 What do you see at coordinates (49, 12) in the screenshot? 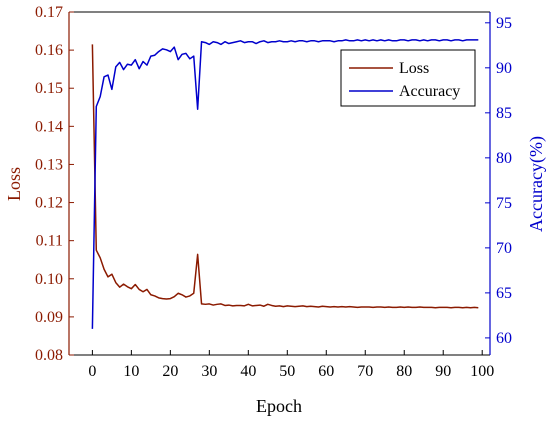
I see `left-tick-label: 0.17` at bounding box center [49, 12].